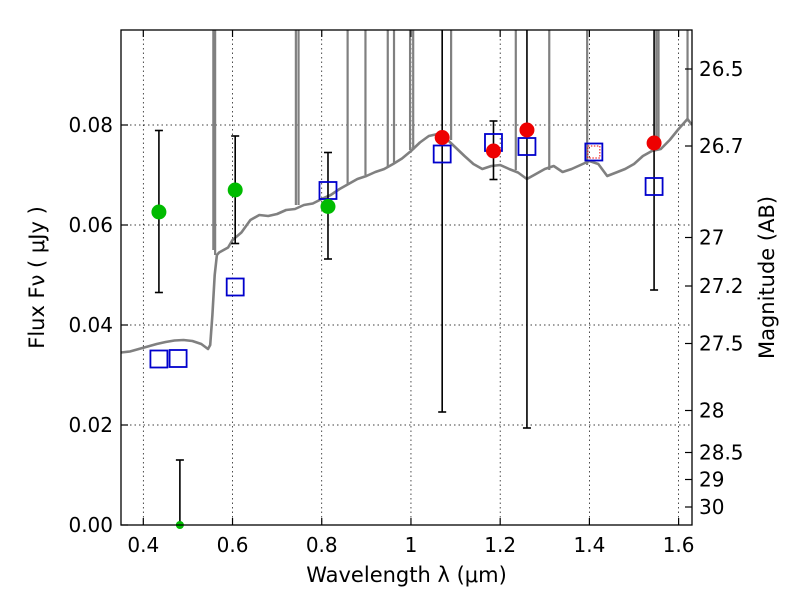 This screenshot has height=600, width=800. Describe the element at coordinates (233, 545) in the screenshot. I see `x-tick-label-1: 0.6` at that location.